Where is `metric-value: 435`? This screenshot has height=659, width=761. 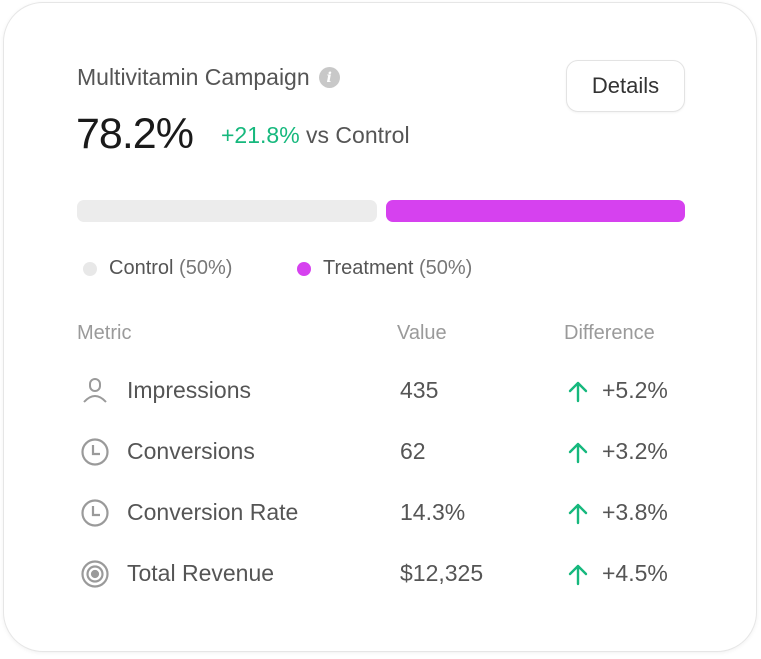 metric-value: 435 is located at coordinates (419, 390).